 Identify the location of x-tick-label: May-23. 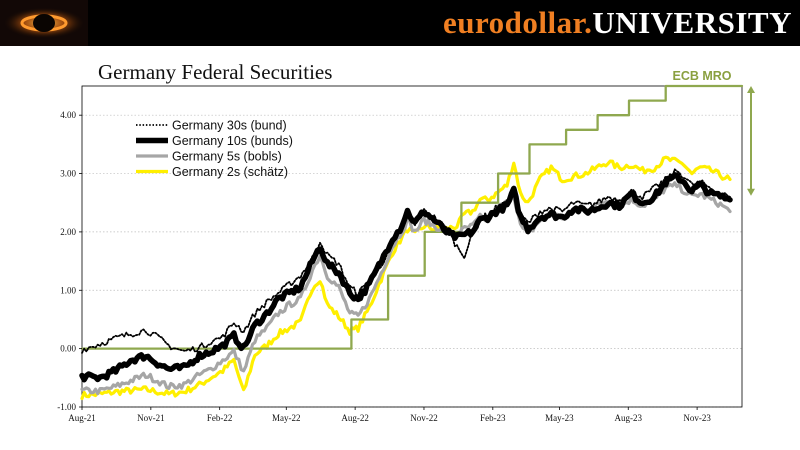
(559, 418).